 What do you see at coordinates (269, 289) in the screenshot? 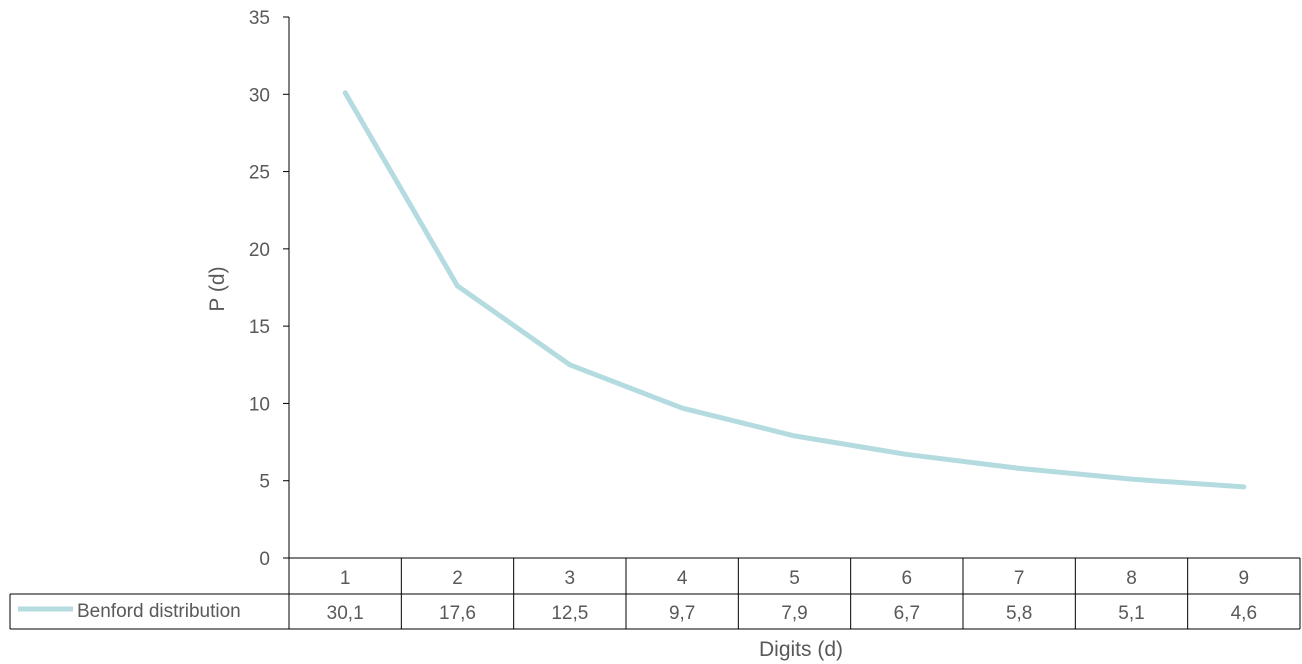
I see `y-axis: 0 5 10 15 20 25 30 35` at bounding box center [269, 289].